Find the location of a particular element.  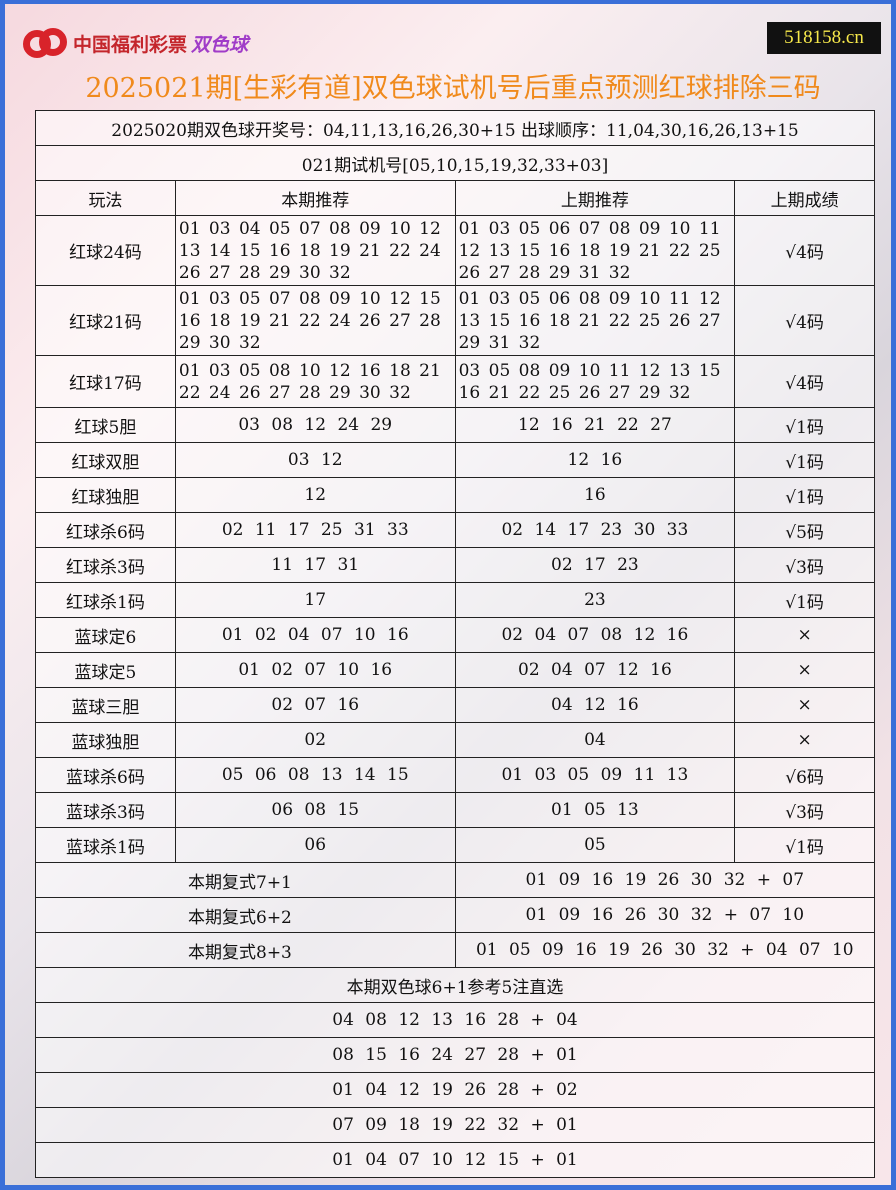

header-cell: 玩法 is located at coordinates (105, 198).